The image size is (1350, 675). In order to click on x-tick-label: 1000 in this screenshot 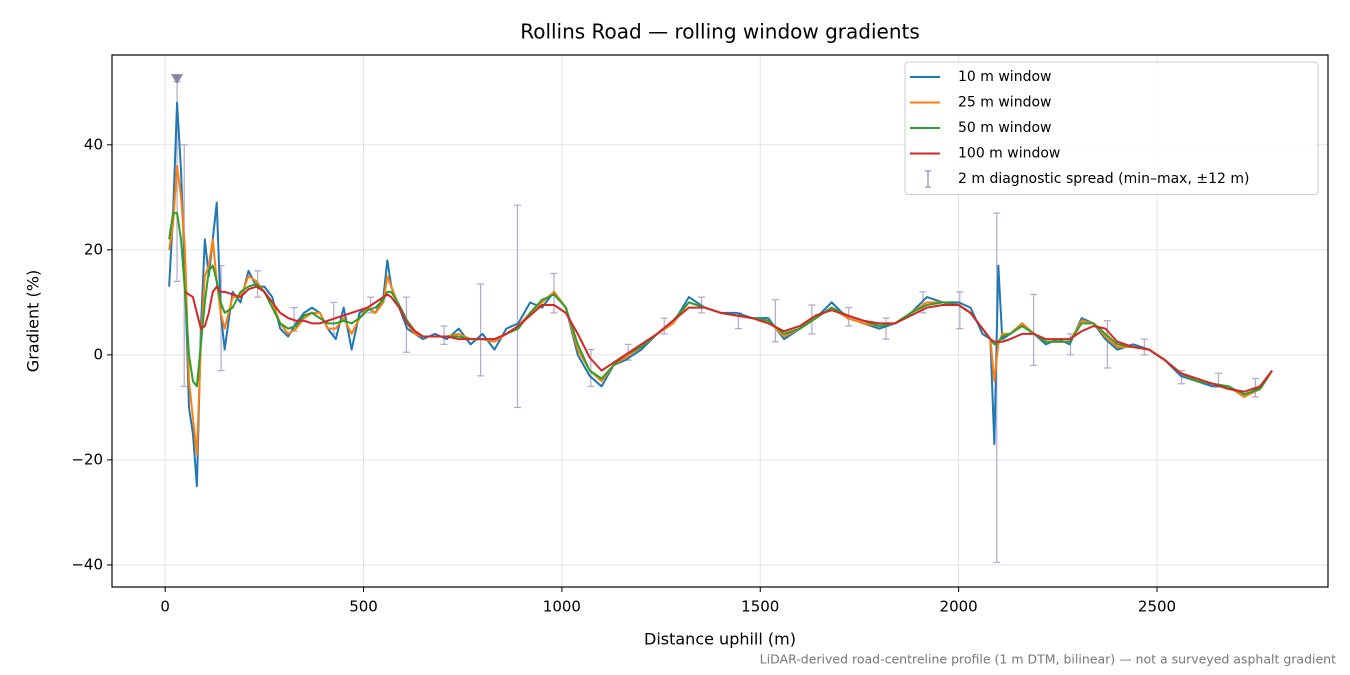, I will do `click(562, 607)`.